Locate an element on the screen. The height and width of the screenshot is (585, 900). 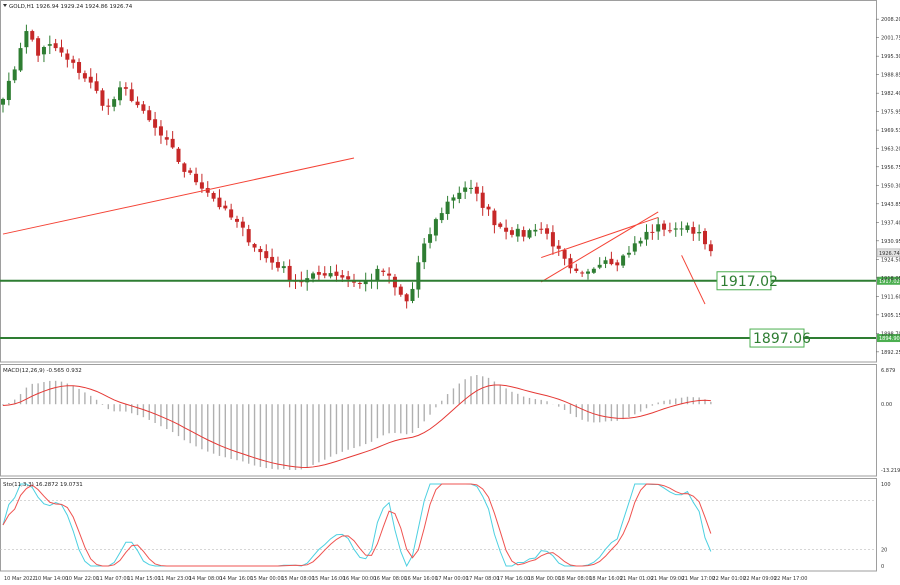
time-tick-label: 10 Mar 14:00 is located at coordinates (51, 579).